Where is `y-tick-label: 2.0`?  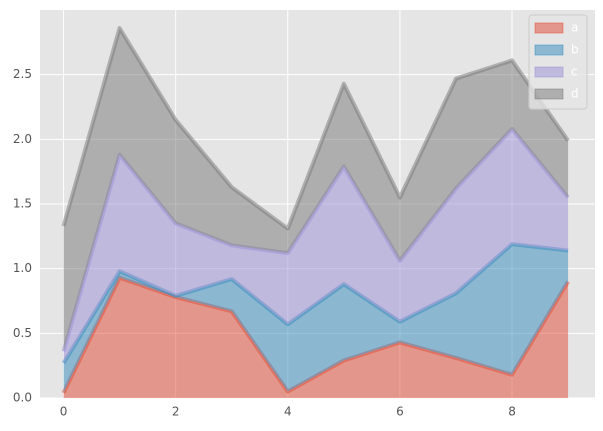 y-tick-label: 2.0 is located at coordinates (22, 139).